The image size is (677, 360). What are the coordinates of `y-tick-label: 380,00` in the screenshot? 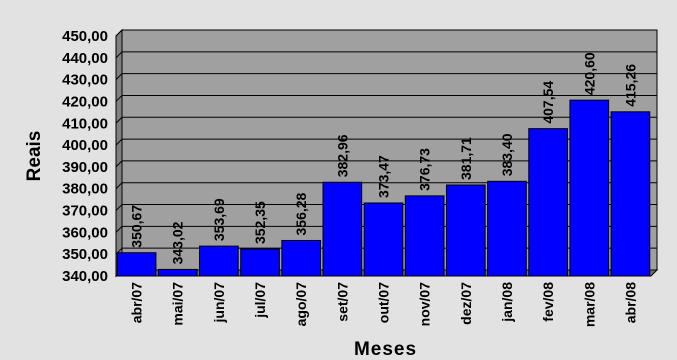 It's located at (85, 189).